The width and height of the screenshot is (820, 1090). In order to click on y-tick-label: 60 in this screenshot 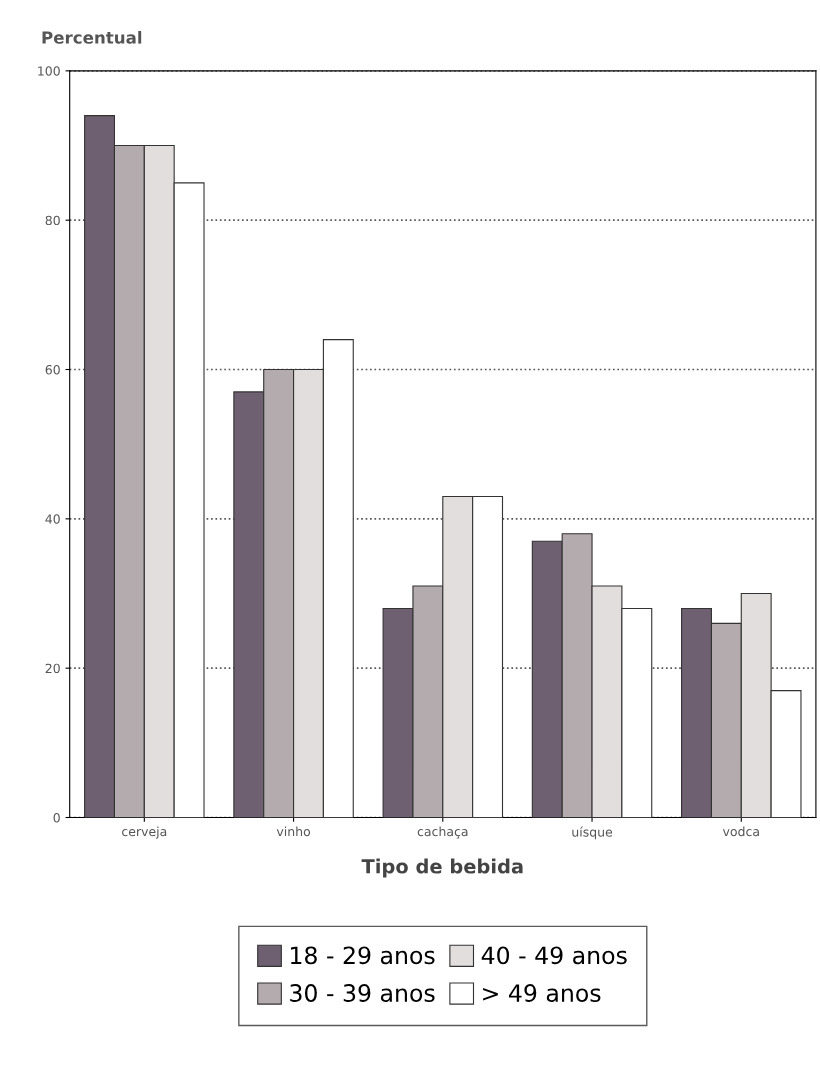, I will do `click(52, 369)`.